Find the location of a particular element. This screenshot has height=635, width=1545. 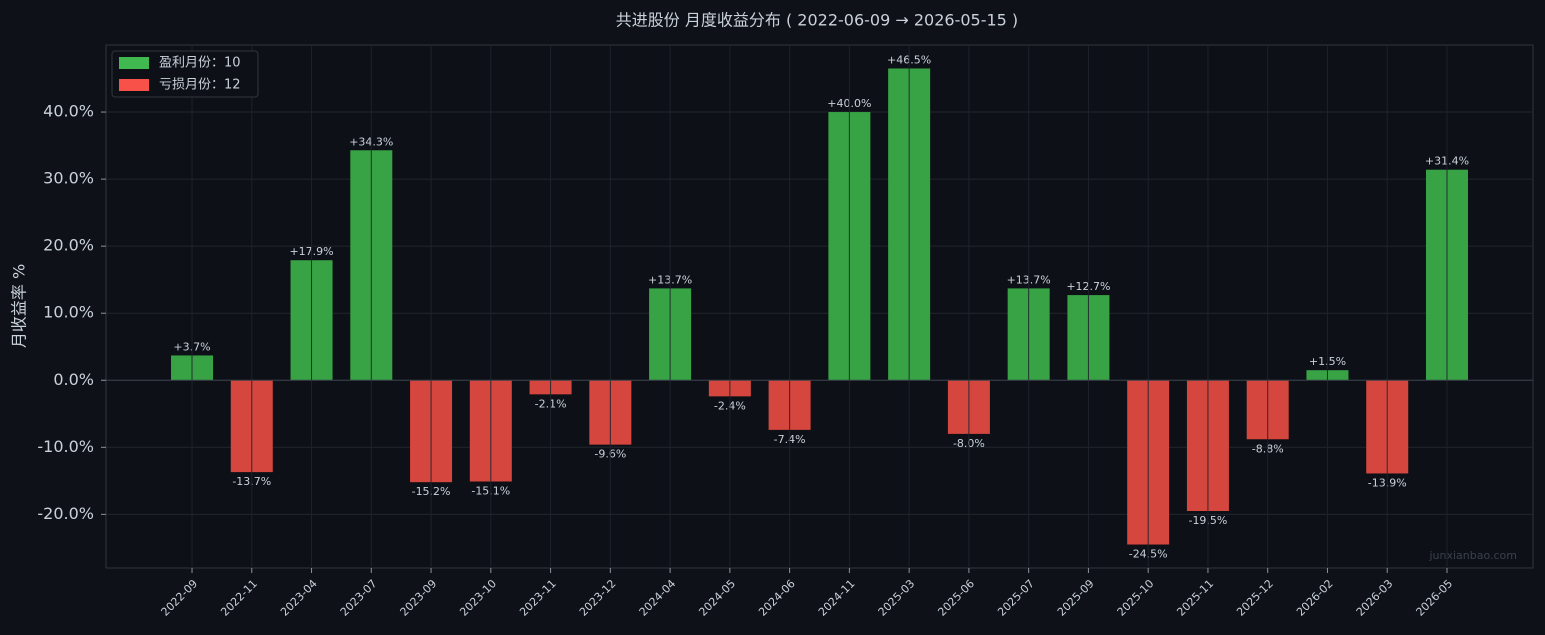

y-tick-label: 30.0% is located at coordinates (68, 178).